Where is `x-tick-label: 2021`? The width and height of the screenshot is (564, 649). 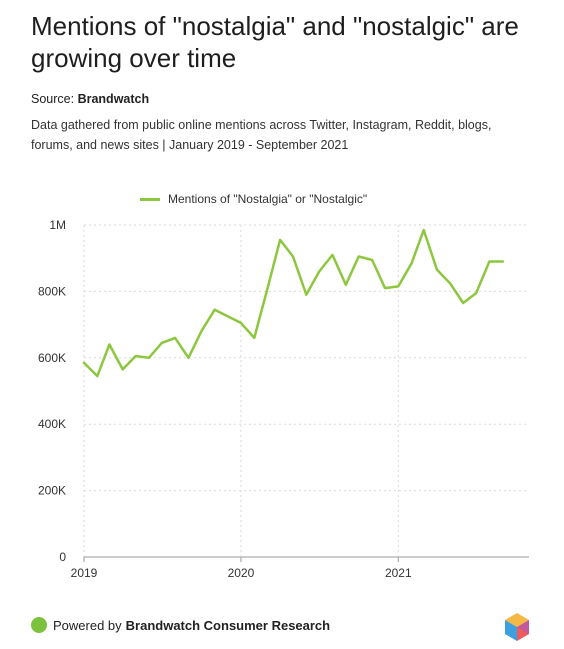
x-tick-label: 2021 is located at coordinates (398, 573).